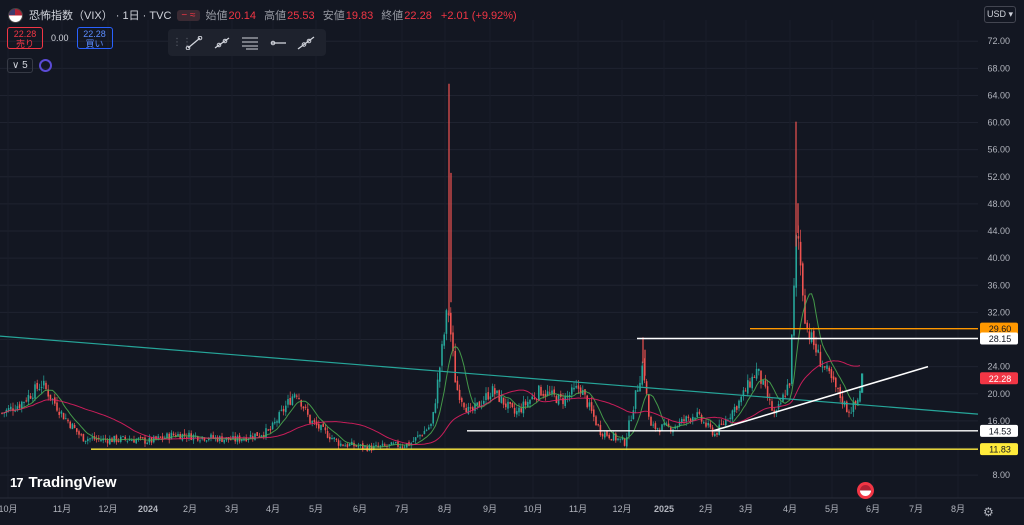  What do you see at coordinates (250, 43) in the screenshot?
I see `parallel-lines-icon` at bounding box center [250, 43].